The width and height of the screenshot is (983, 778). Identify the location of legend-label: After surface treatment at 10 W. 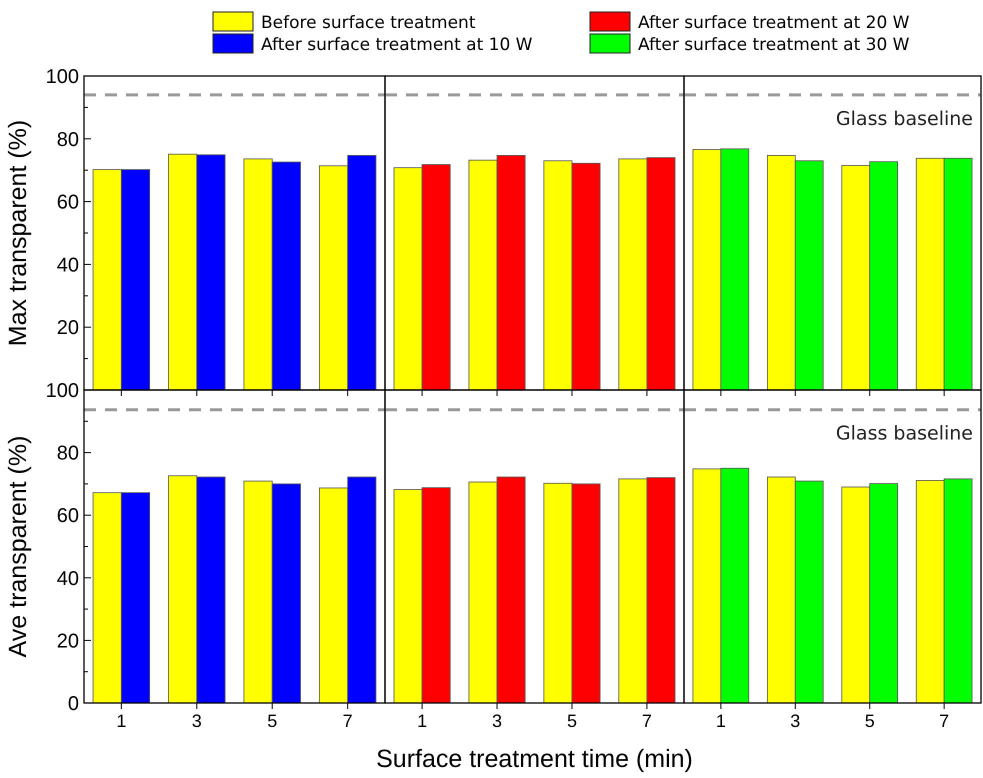
(397, 44).